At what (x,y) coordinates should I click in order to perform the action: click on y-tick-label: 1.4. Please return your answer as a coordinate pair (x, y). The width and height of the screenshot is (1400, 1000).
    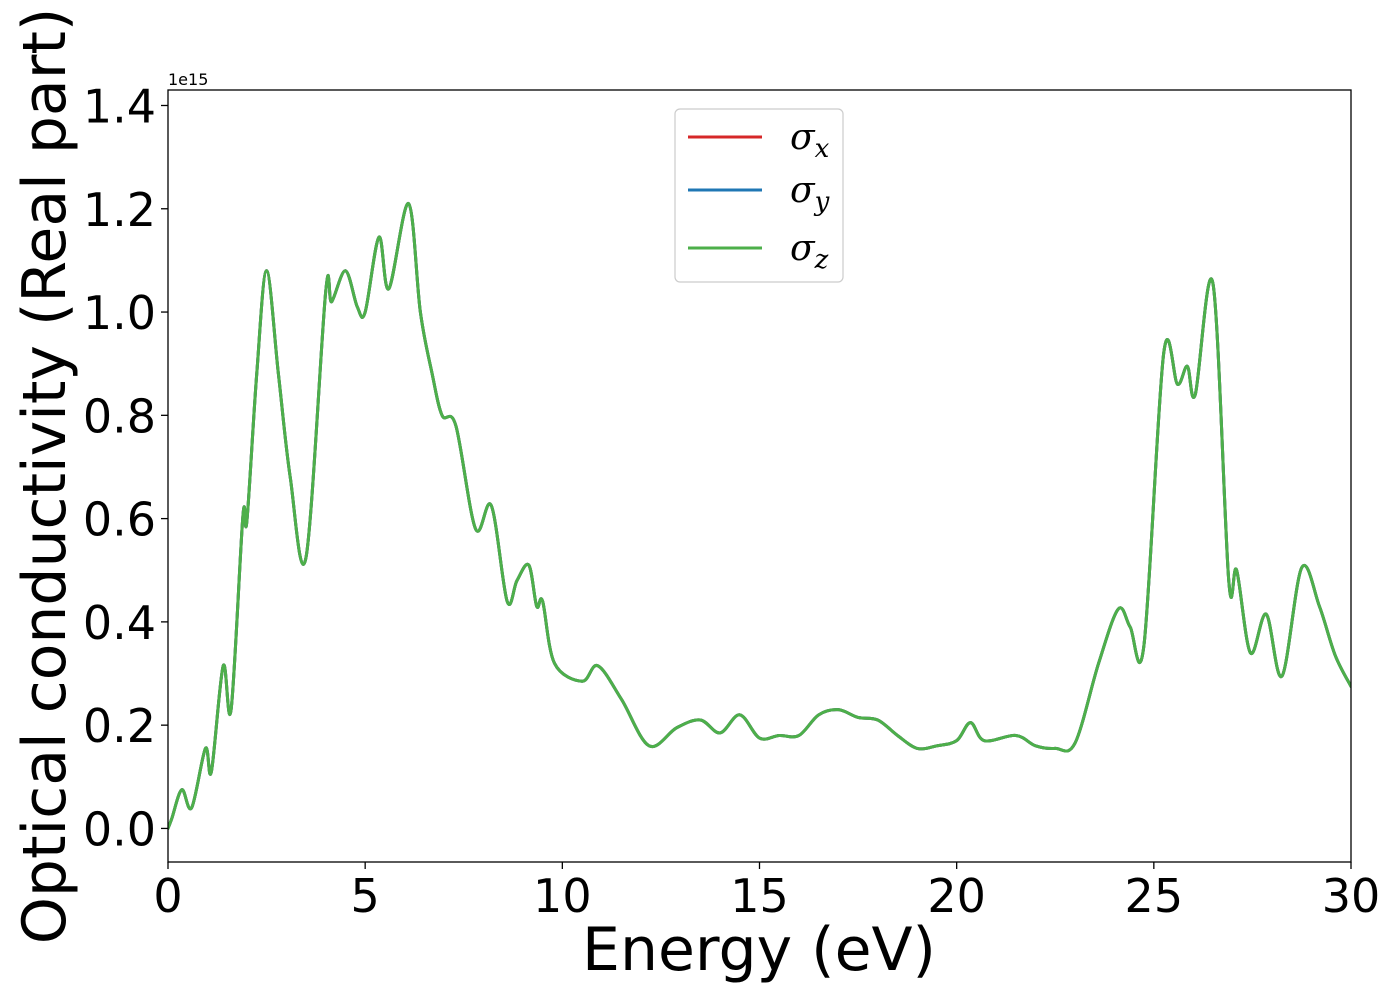
    Looking at the image, I should click on (119, 106).